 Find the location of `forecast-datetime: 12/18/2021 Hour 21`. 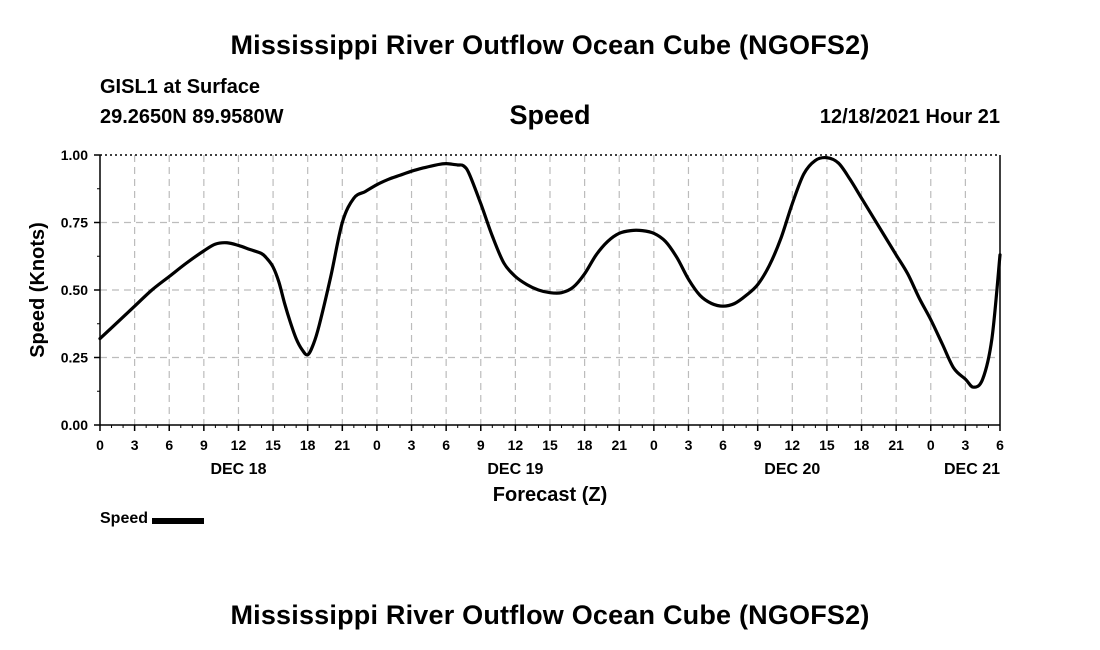

forecast-datetime: 12/18/2021 Hour 21 is located at coordinates (909, 117).